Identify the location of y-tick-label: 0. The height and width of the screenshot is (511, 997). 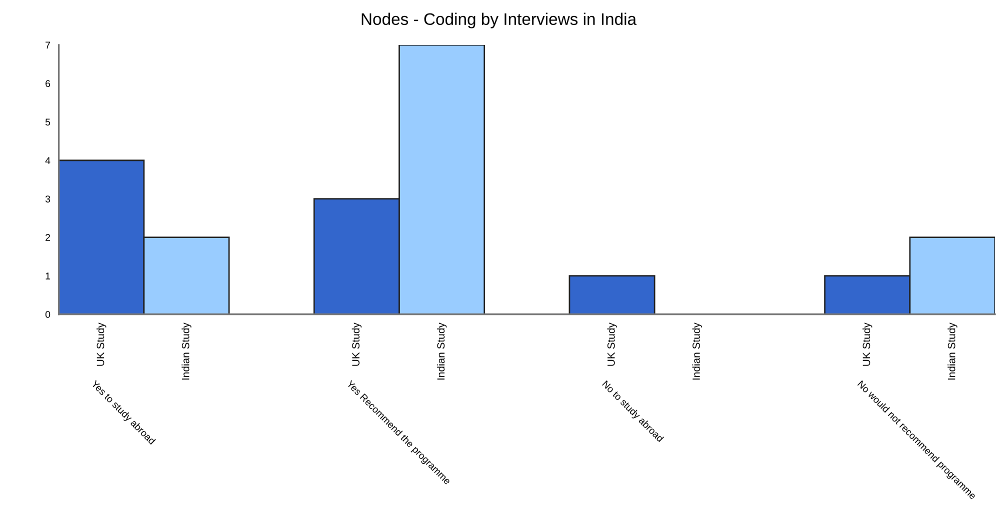
(47, 314).